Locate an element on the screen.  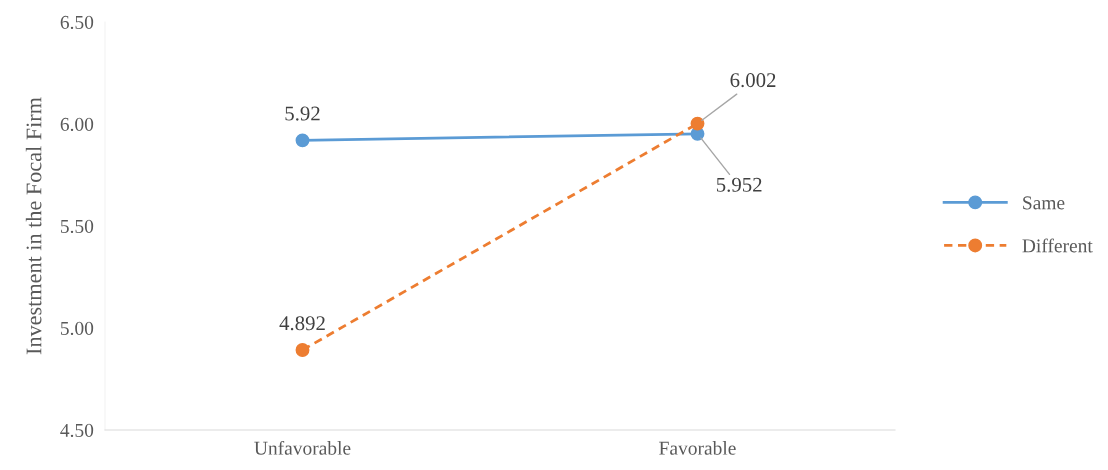
y-tick-label: 6.00 is located at coordinates (77, 124).